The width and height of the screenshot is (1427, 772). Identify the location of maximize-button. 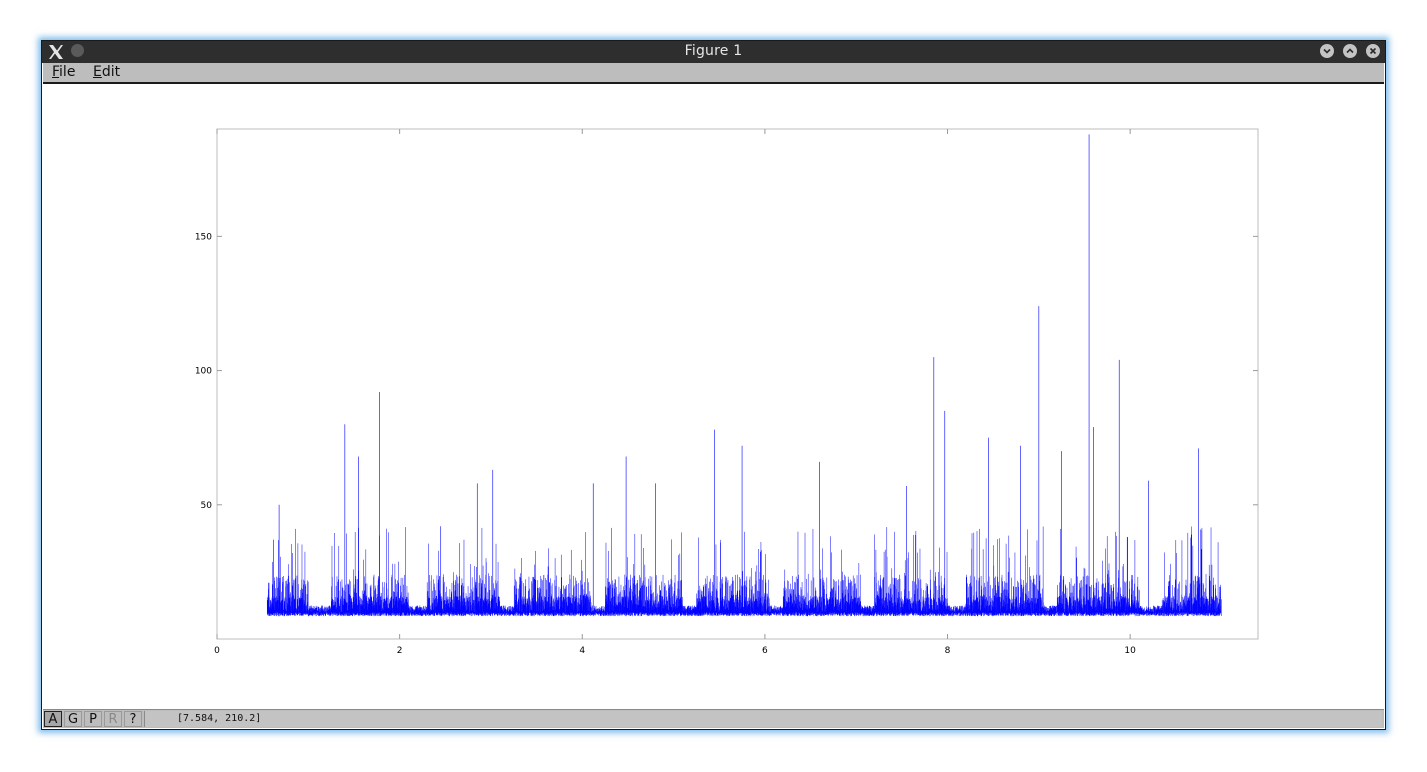
(1350, 51).